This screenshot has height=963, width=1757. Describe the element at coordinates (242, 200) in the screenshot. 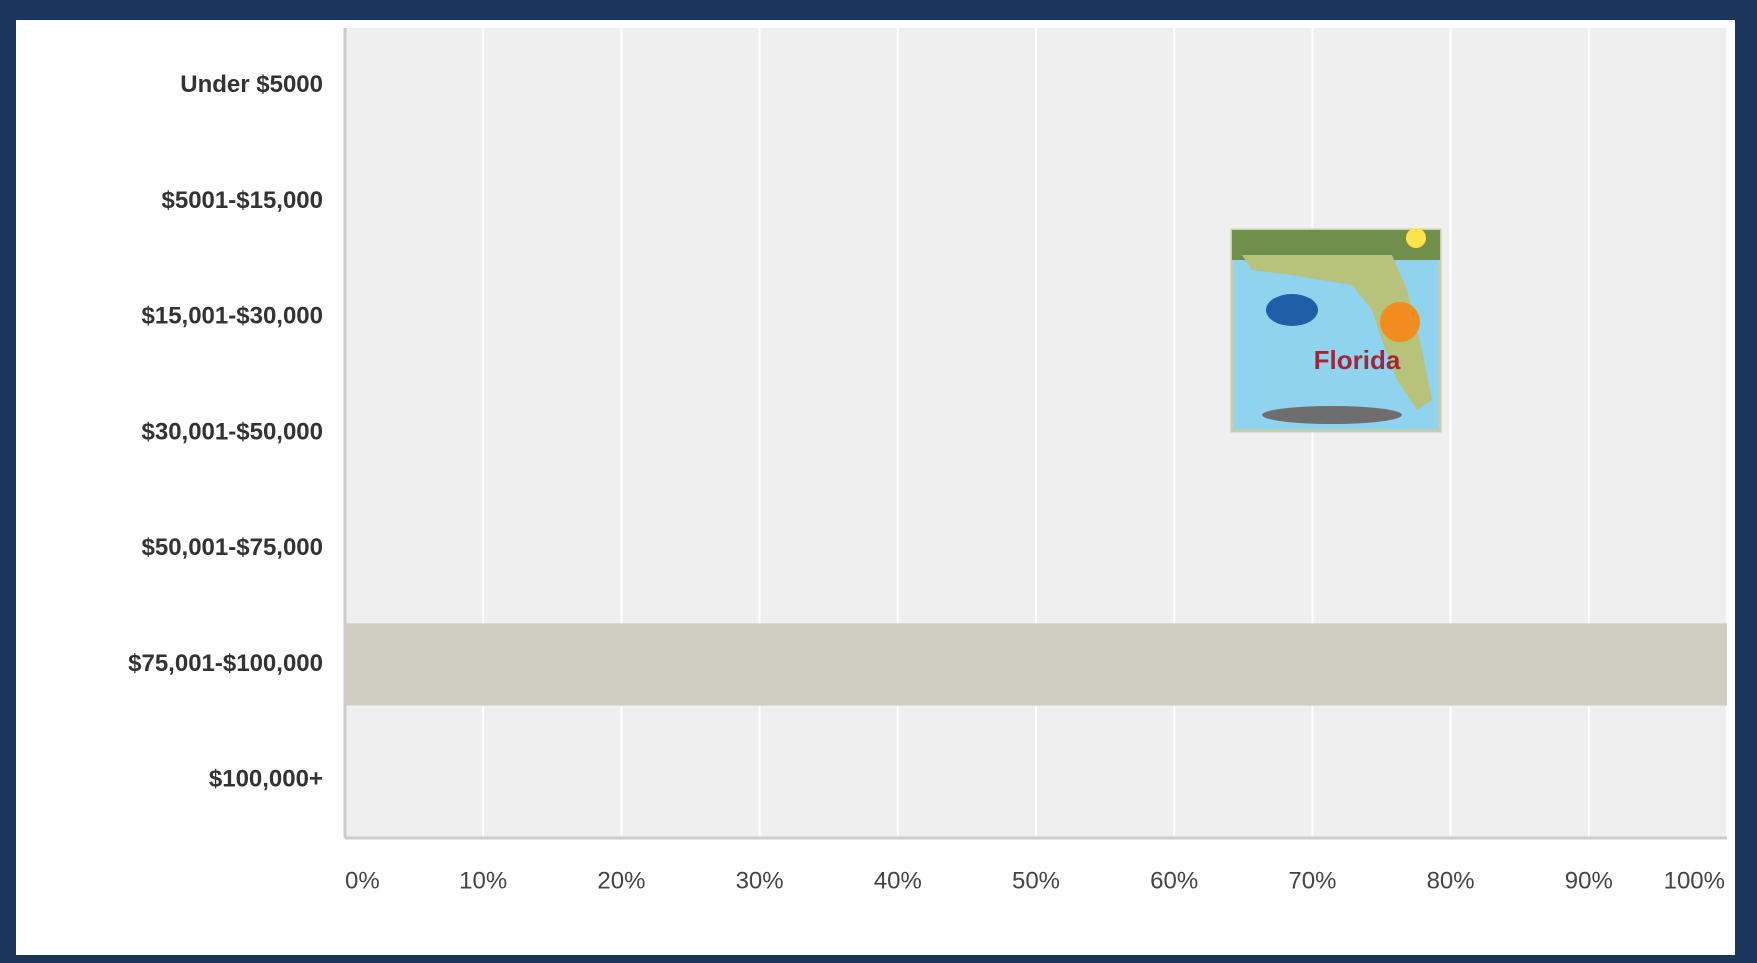

I see `y-tick-label: $5001-$15,000` at that location.